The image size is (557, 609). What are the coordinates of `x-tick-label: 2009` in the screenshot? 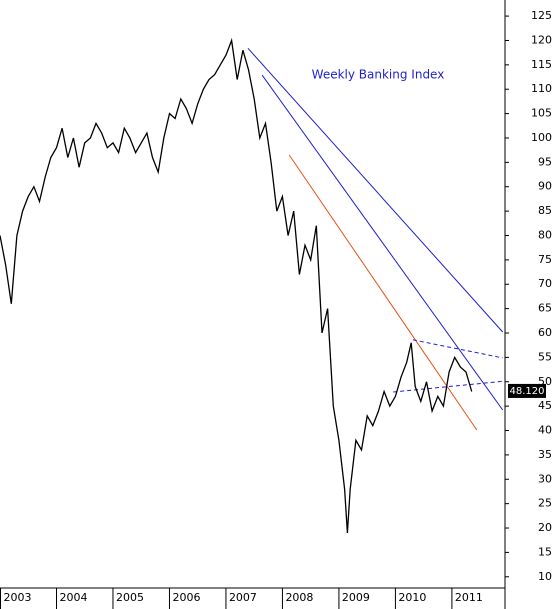 It's located at (356, 597).